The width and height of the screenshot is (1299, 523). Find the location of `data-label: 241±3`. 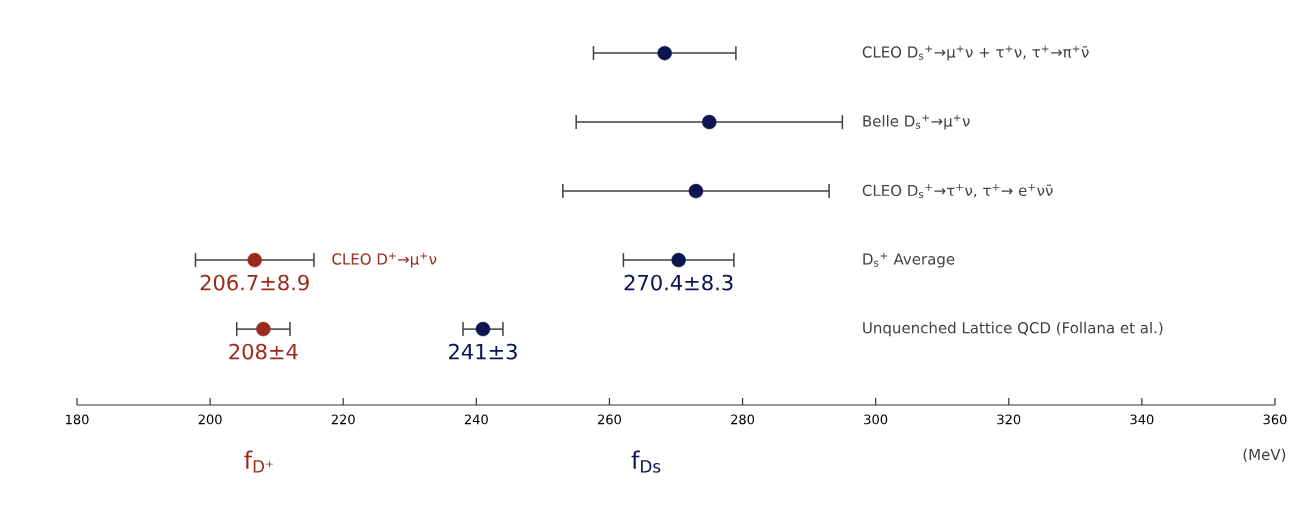

data-label: 241±3 is located at coordinates (483, 351).